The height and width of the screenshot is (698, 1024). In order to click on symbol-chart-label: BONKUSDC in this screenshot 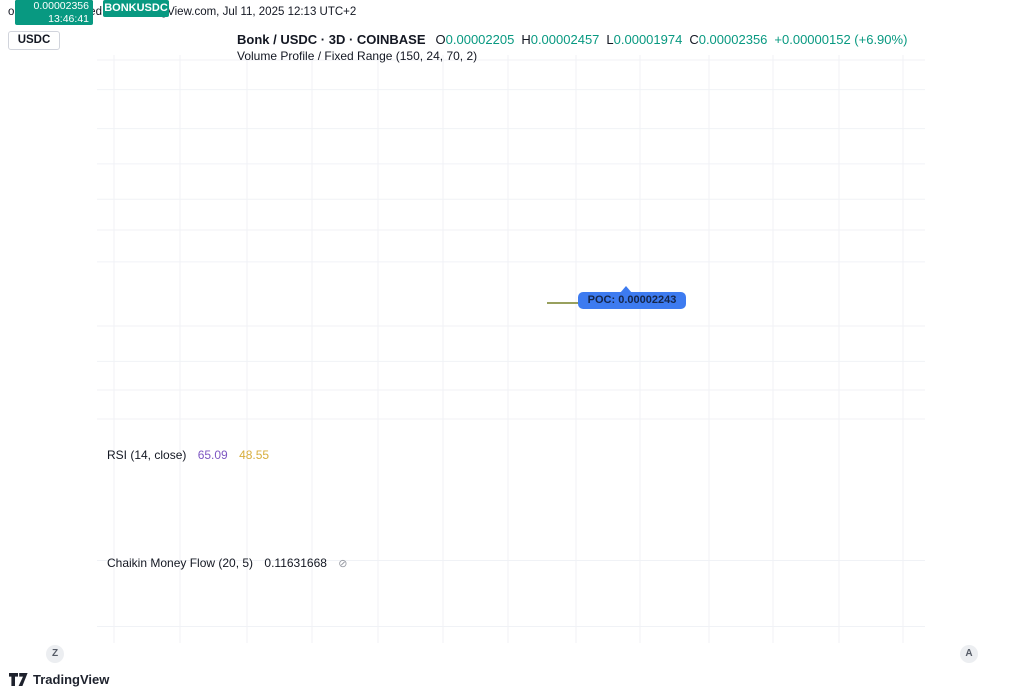, I will do `click(136, 8)`.